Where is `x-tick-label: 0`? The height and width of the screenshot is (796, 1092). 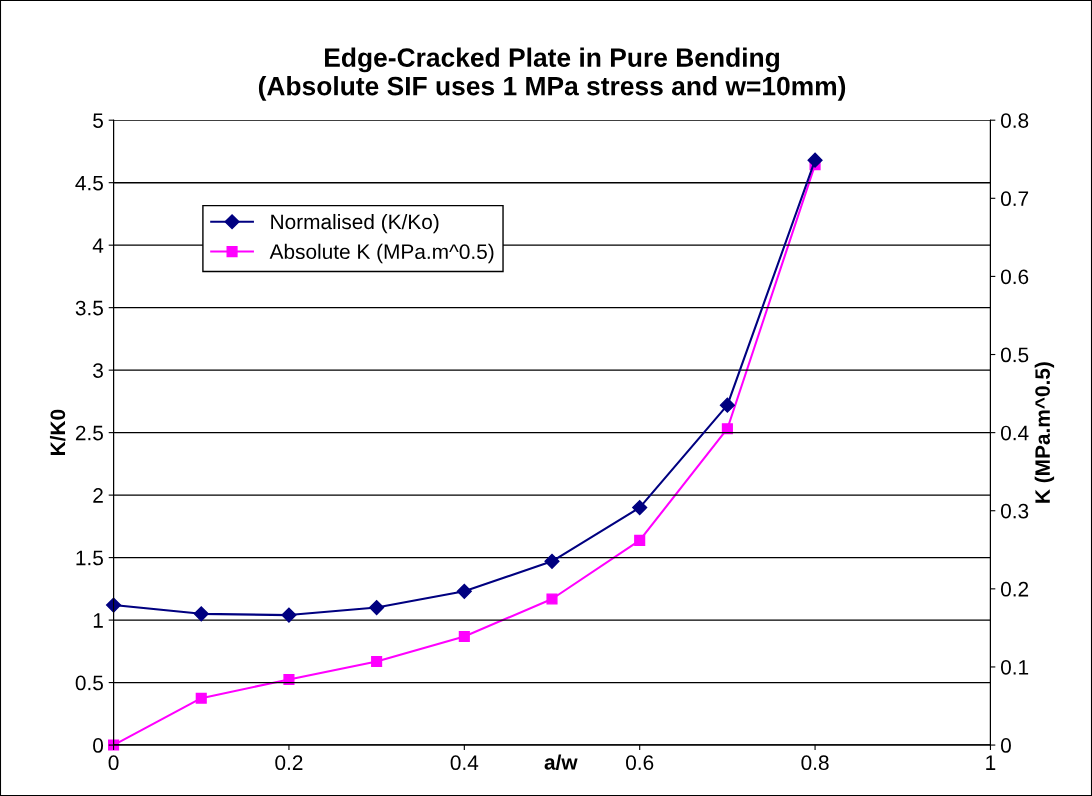 x-tick-label: 0 is located at coordinates (113, 763).